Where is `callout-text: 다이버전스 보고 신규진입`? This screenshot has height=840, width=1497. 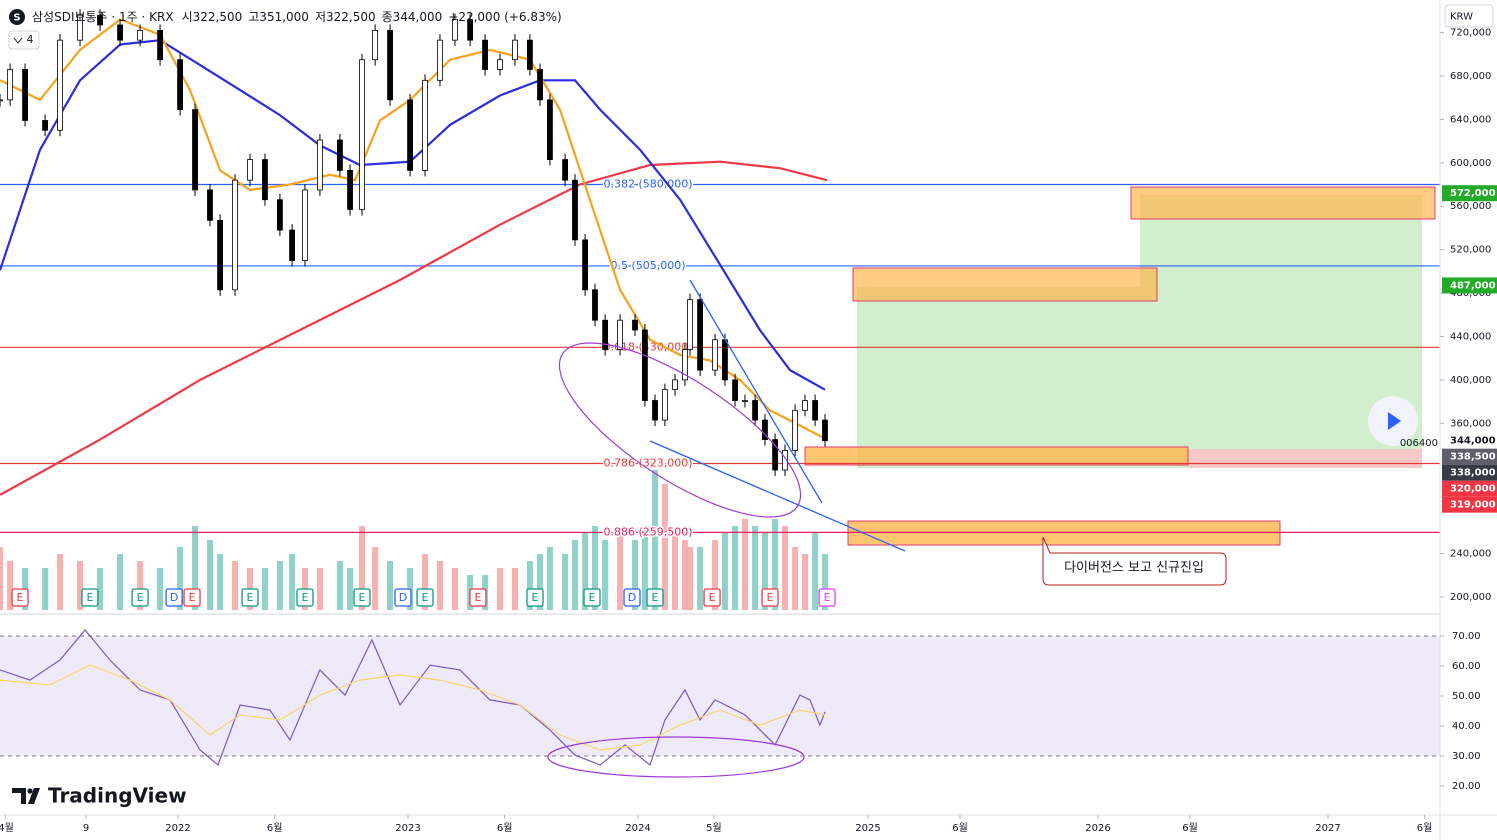
callout-text: 다이버전스 보고 신규진입 is located at coordinates (1134, 568).